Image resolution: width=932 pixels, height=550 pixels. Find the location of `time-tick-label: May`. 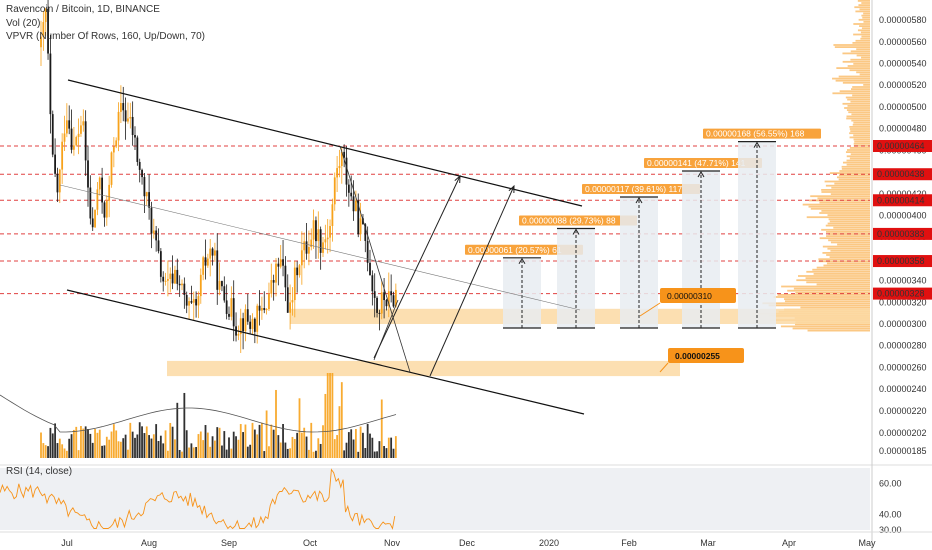

time-tick-label: May is located at coordinates (867, 543).